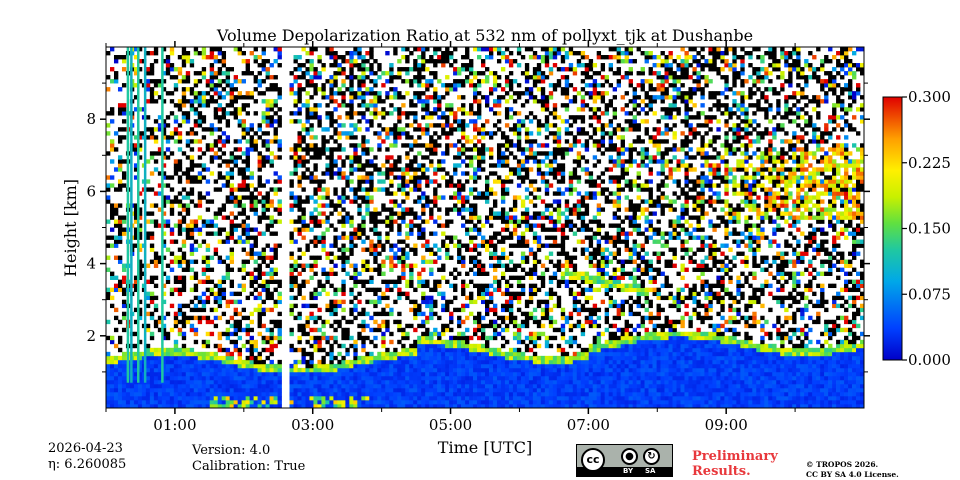 The height and width of the screenshot is (480, 960). I want to click on heatmap-cell-2029, so click(291, 386).